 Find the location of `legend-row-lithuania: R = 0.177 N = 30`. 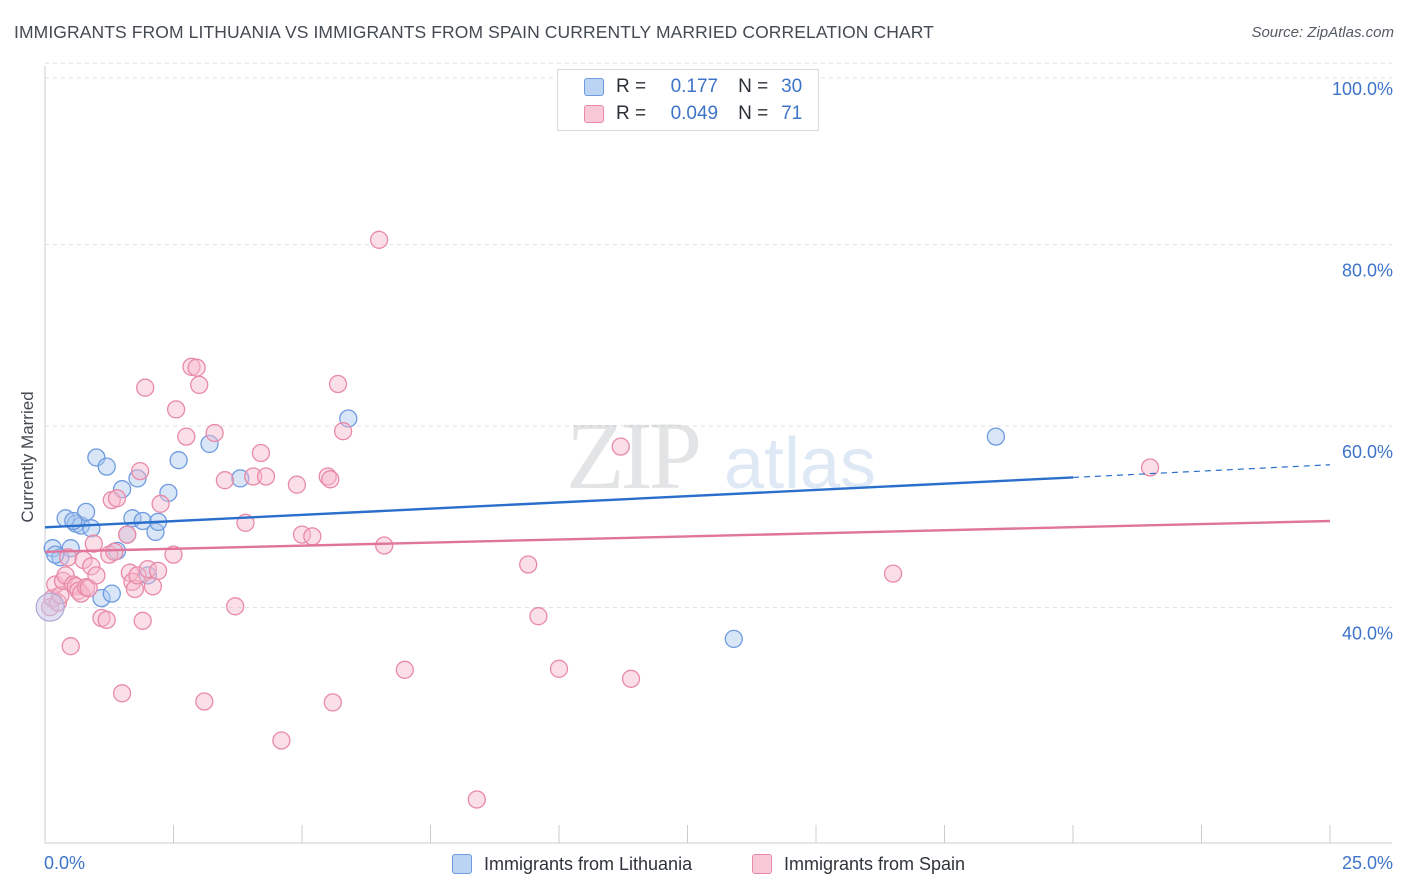

legend-row-lithuania: R = 0.177 N = 30 is located at coordinates (693, 87).